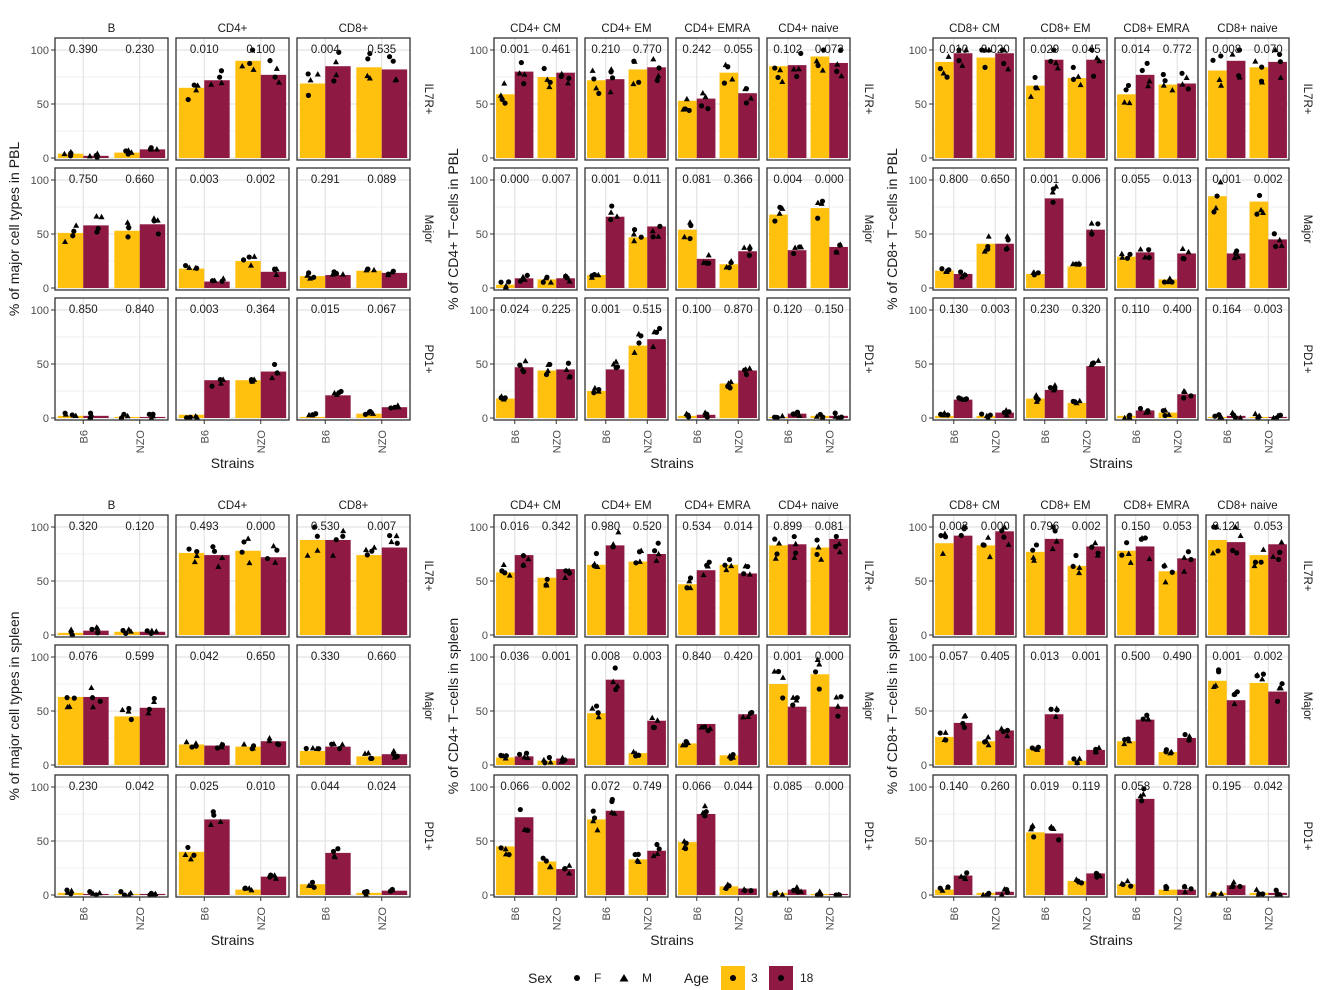  Describe the element at coordinates (83, 527) in the screenshot. I see `p-value-label: 0.320` at that location.